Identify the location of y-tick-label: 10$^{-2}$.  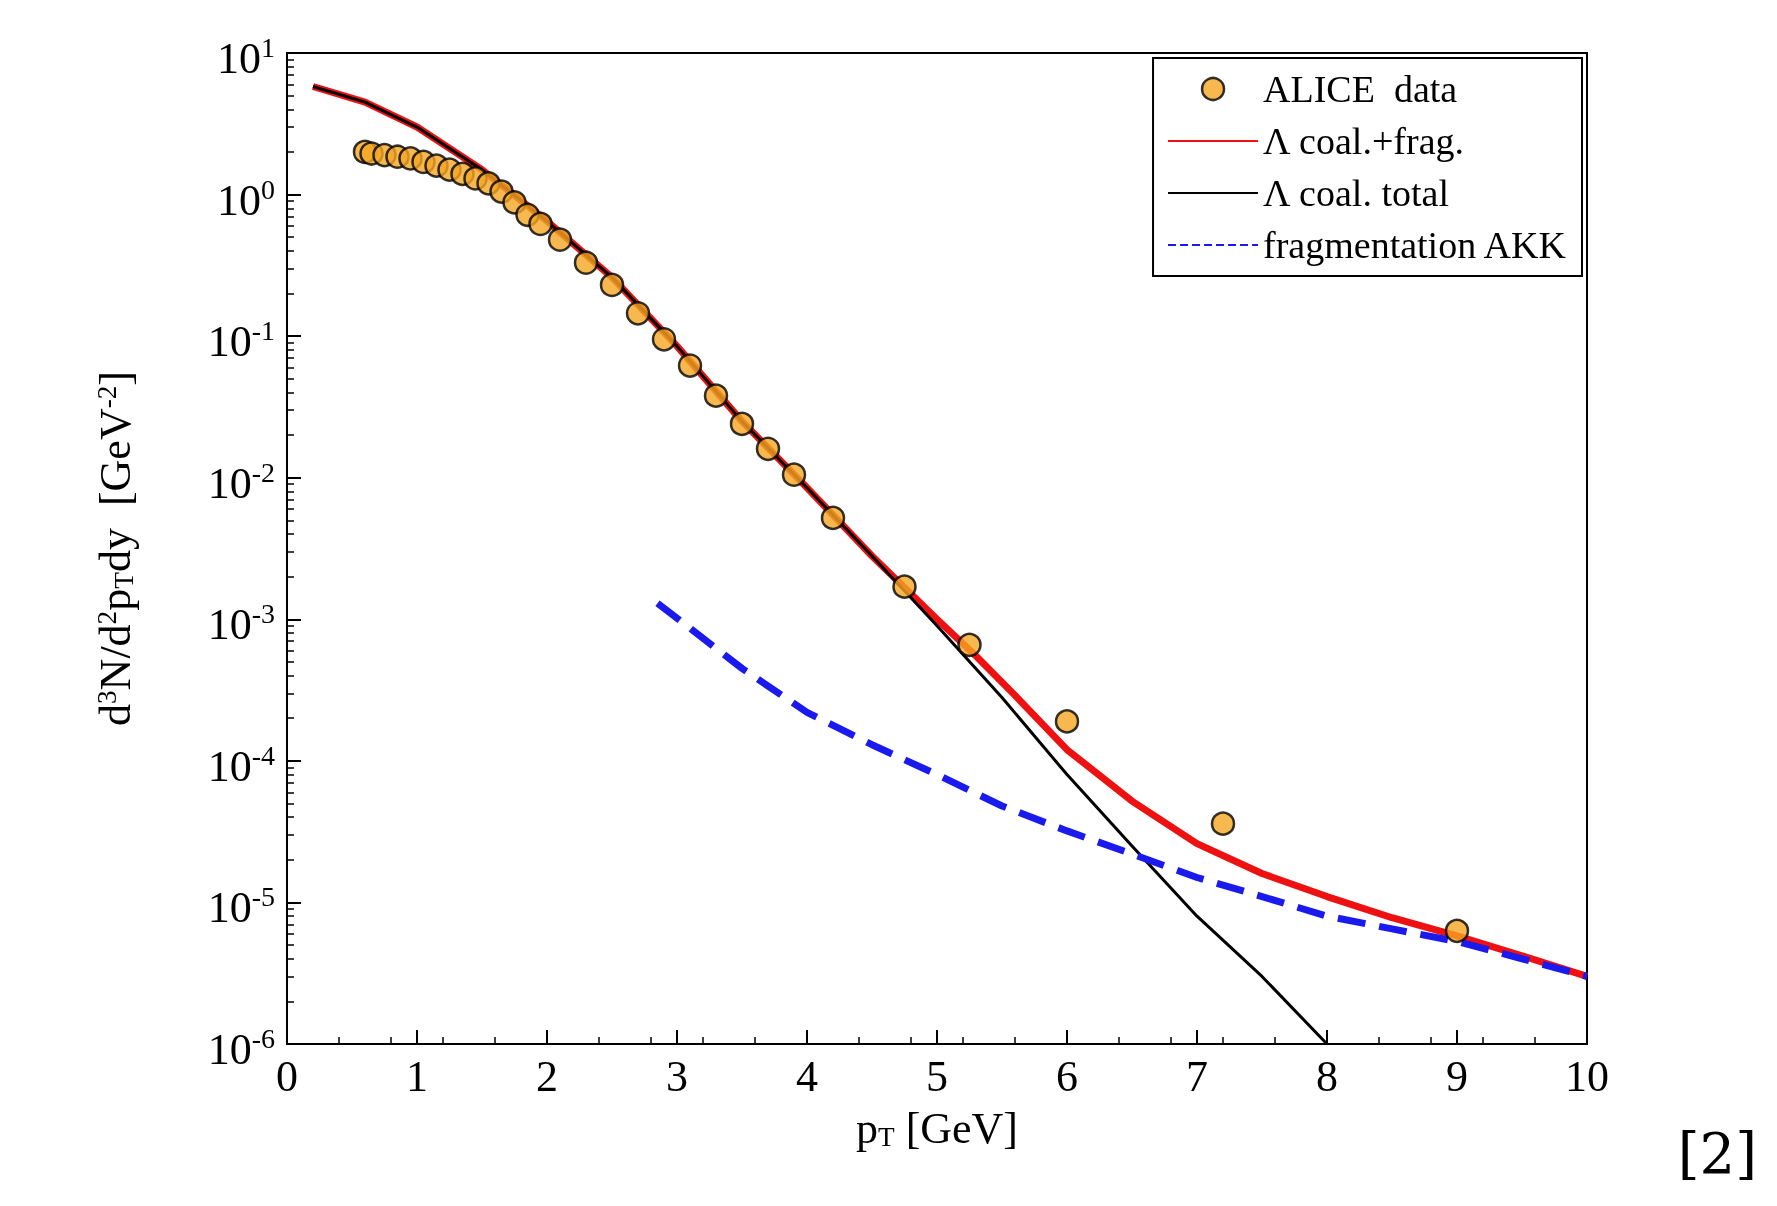
(241, 481).